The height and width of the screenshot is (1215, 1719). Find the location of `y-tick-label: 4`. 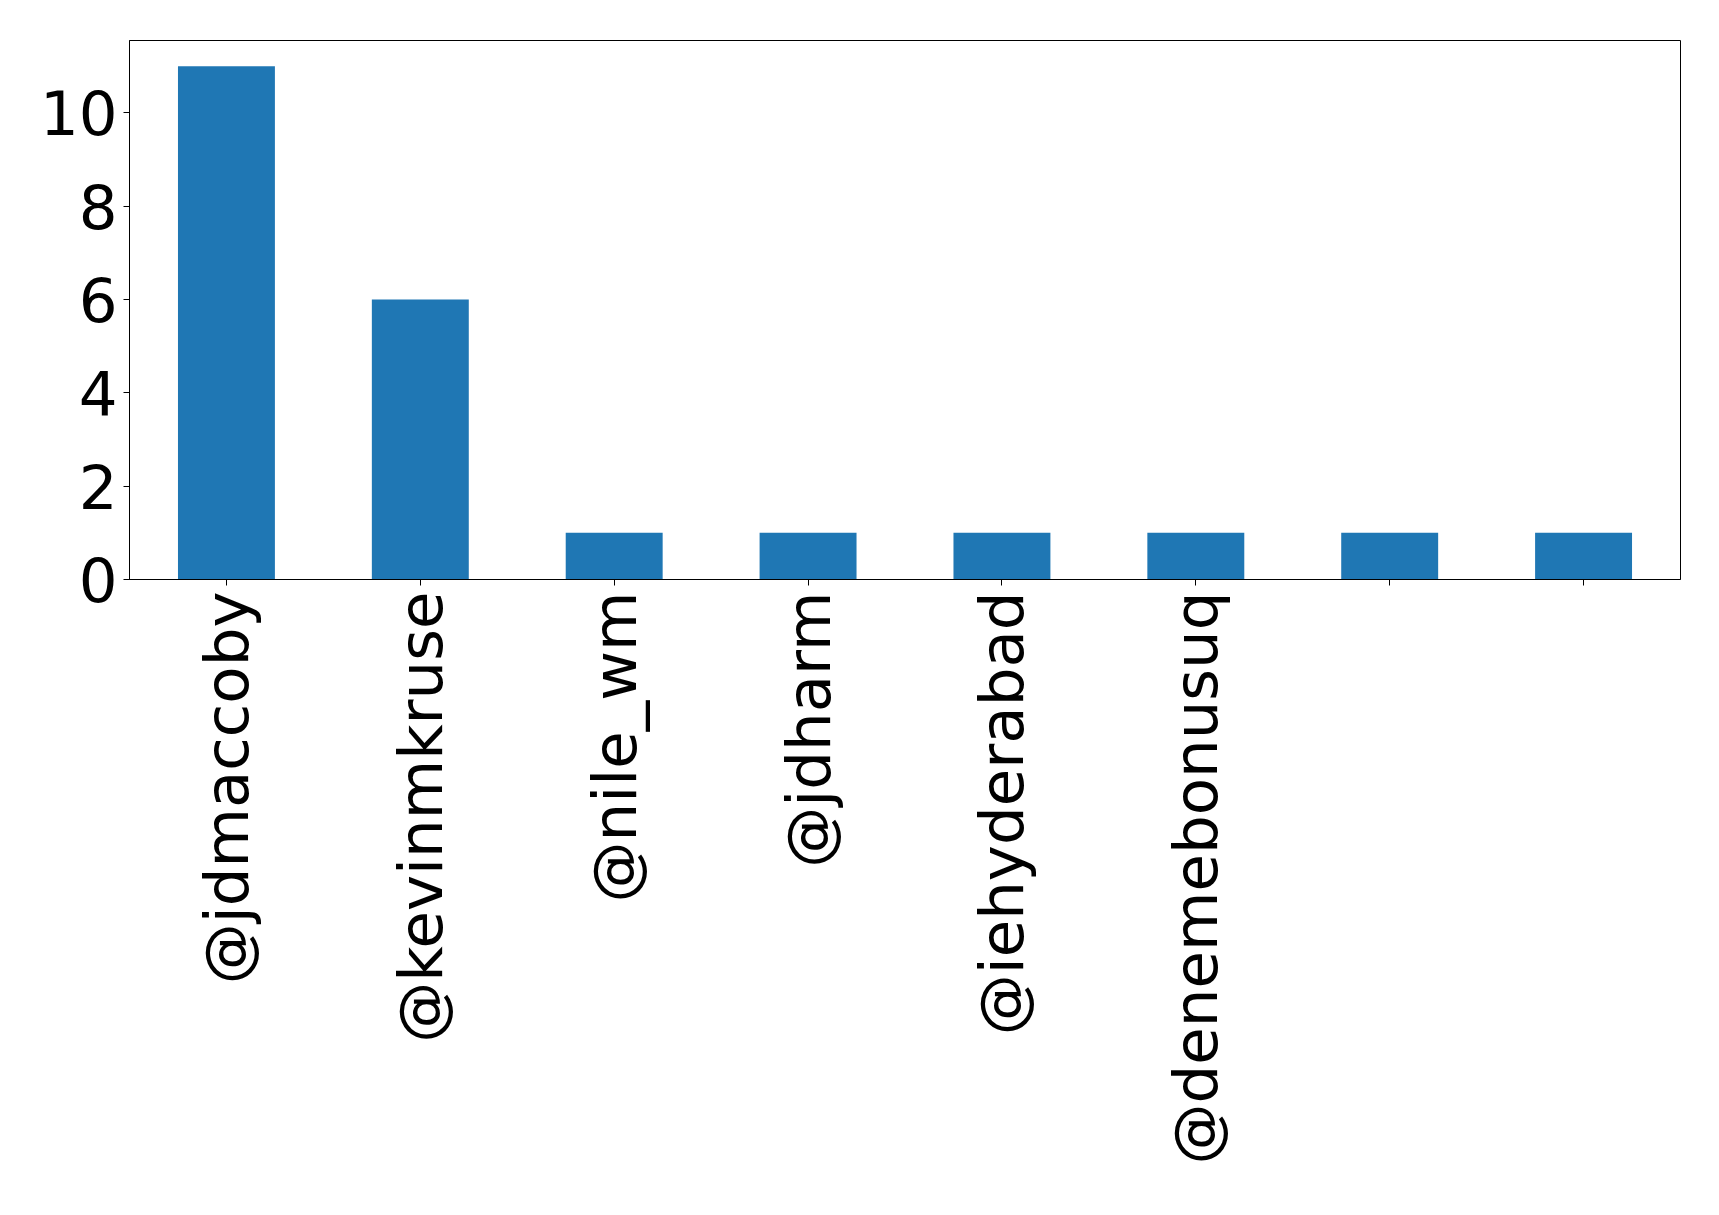

y-tick-label: 4 is located at coordinates (98, 394).